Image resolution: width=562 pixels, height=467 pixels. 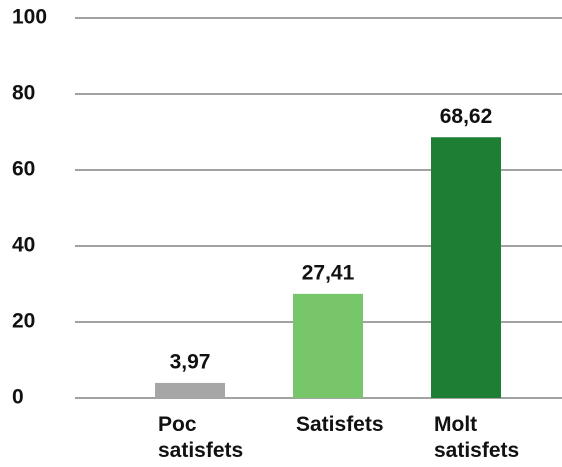 I want to click on x-tick-label: Molt satisfets, so click(x=477, y=437).